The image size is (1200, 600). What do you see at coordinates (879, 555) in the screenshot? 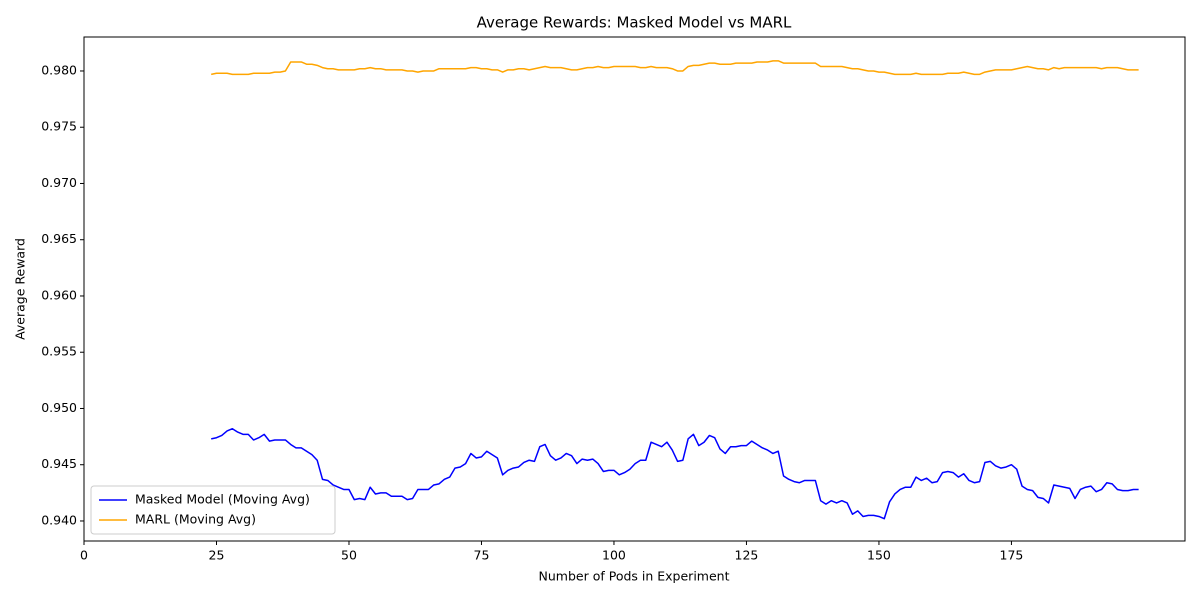
I see `x-tick-label: 150` at bounding box center [879, 555].